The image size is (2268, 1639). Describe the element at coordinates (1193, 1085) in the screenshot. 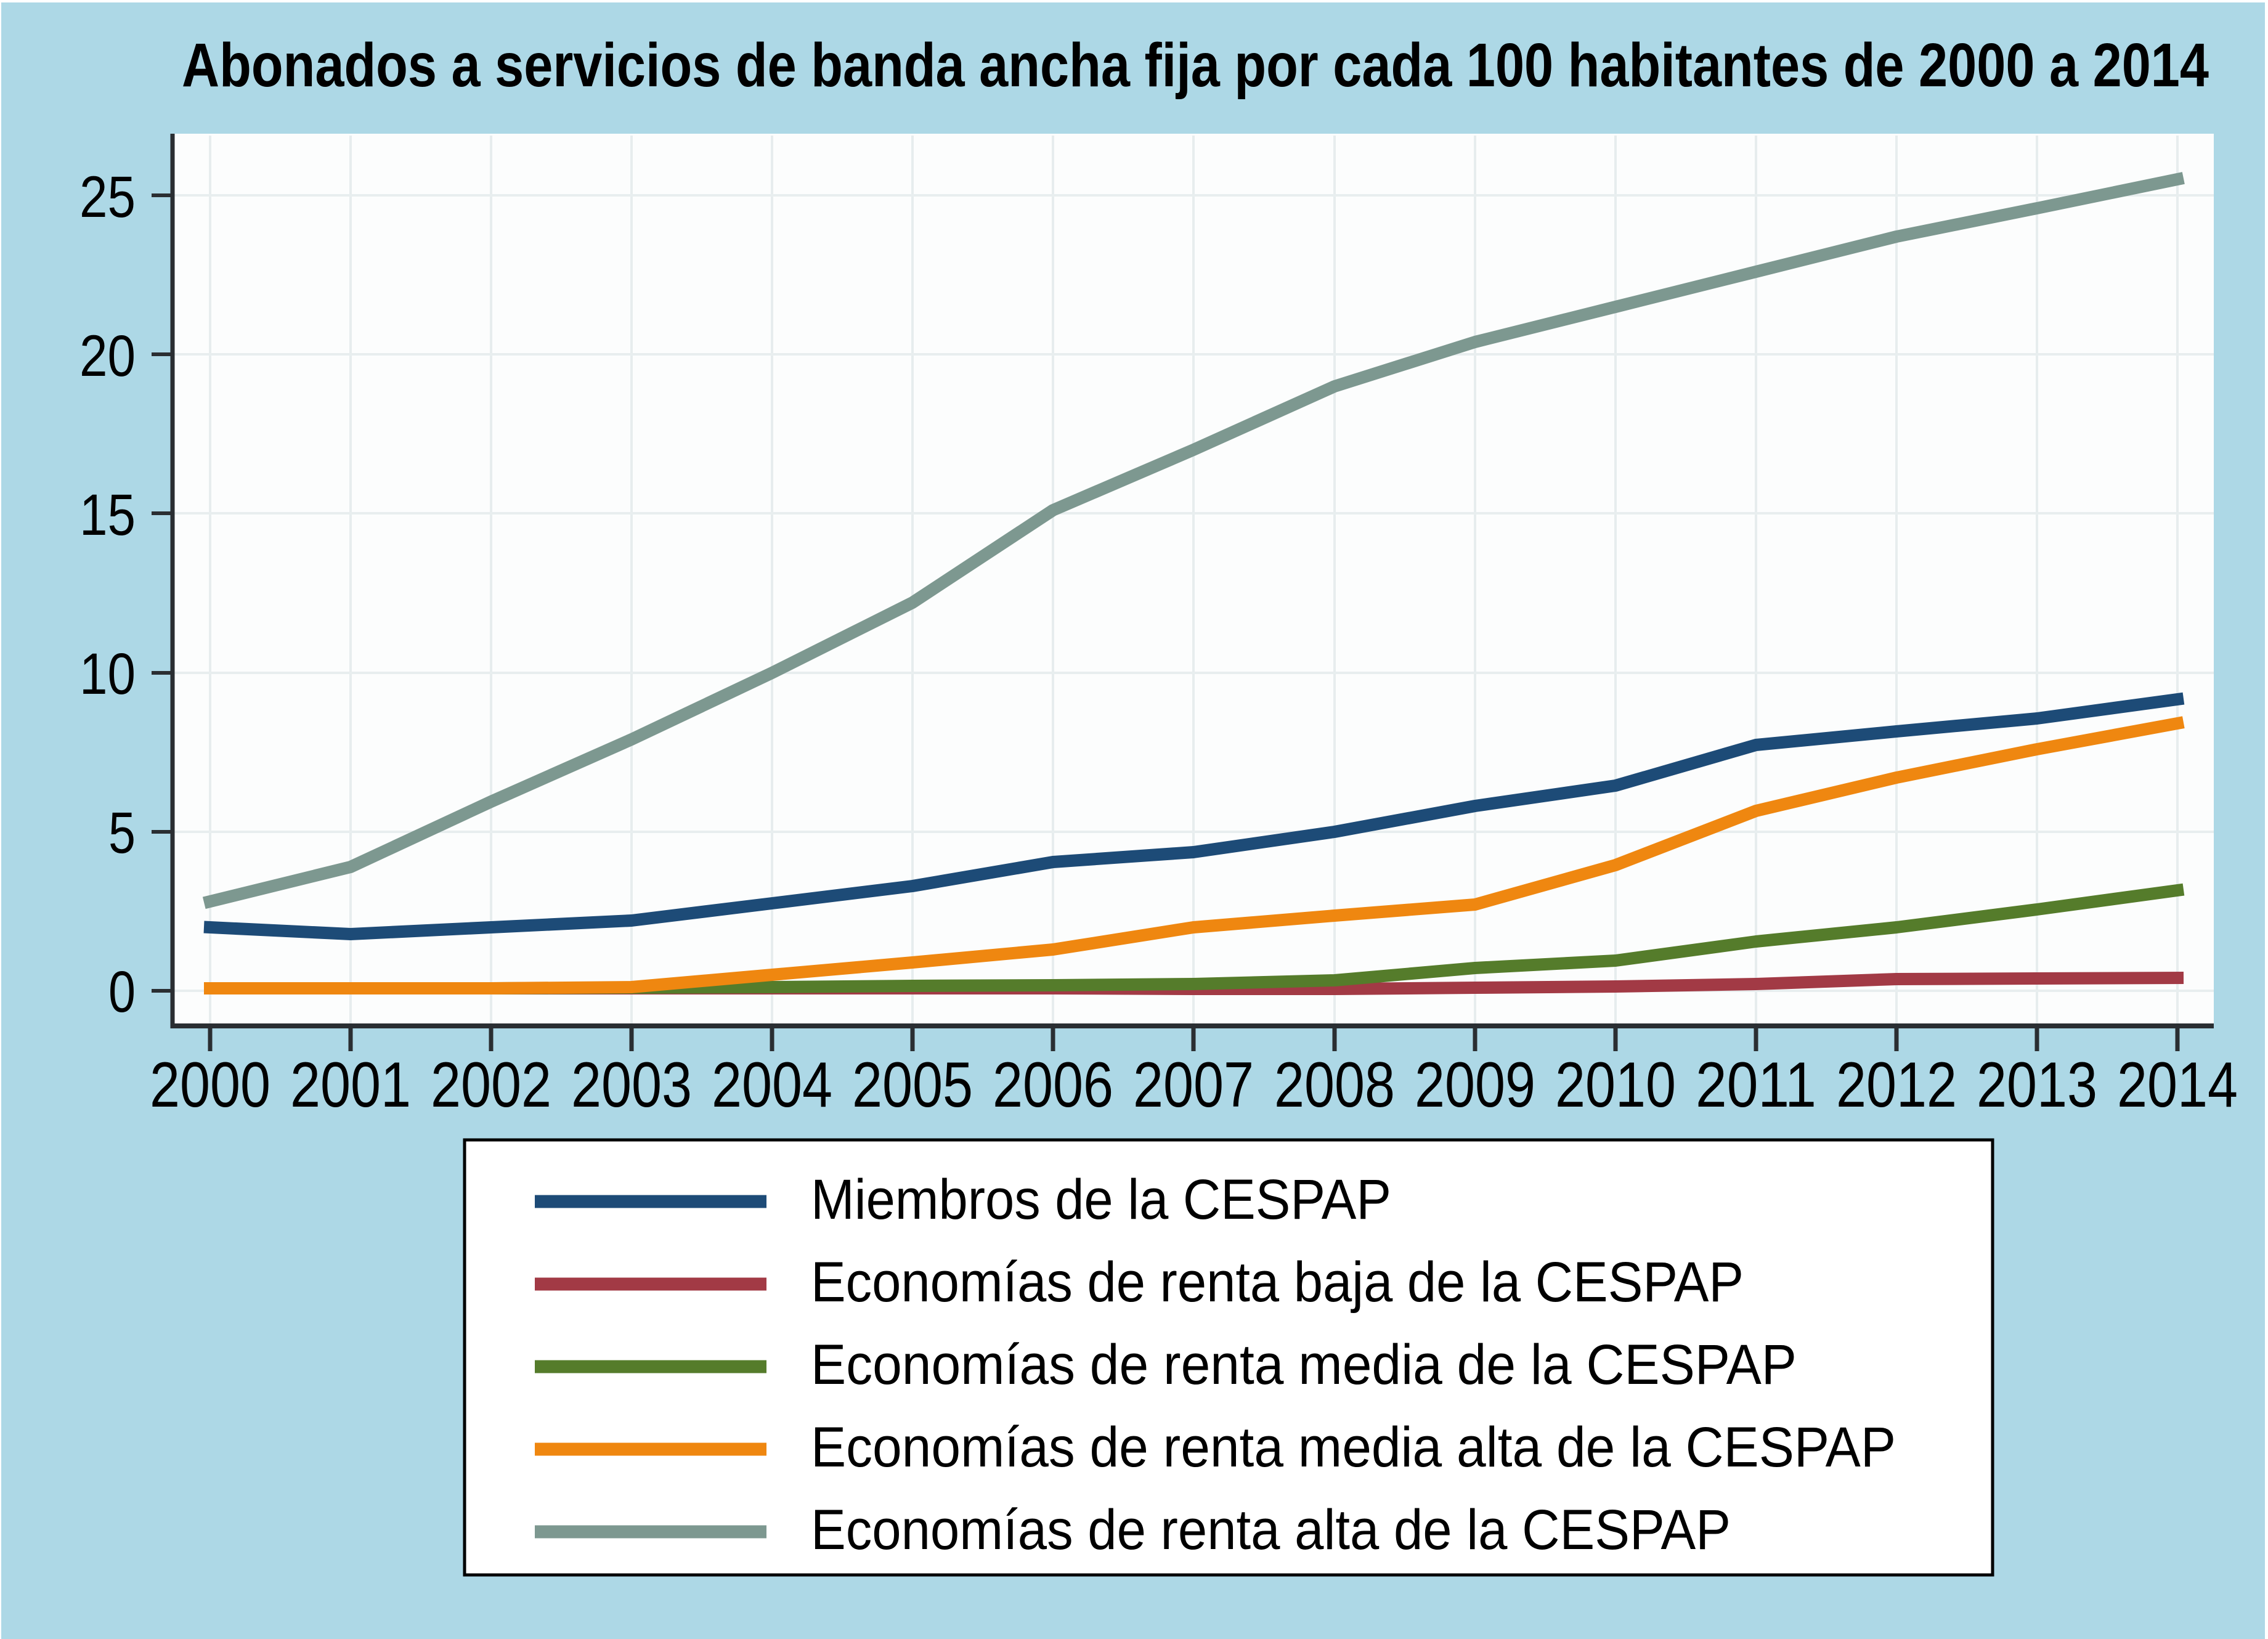

I see `svg-text: 2007` at that location.